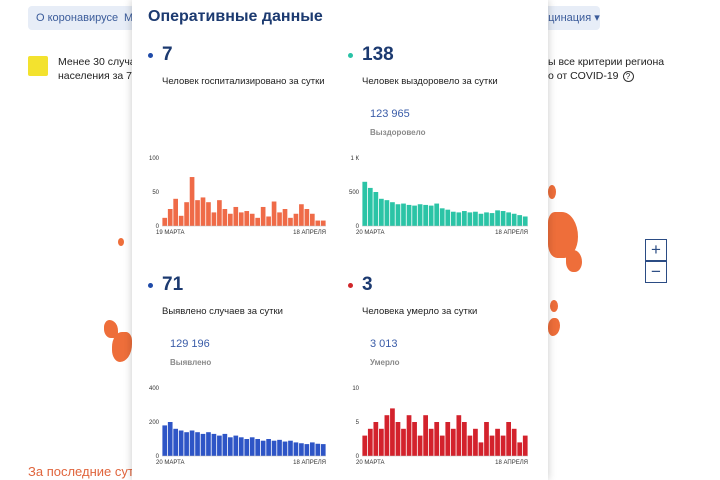 The width and height of the screenshot is (720, 480). Describe the element at coordinates (628, 76) in the screenshot. I see `info-icon: ?` at that location.